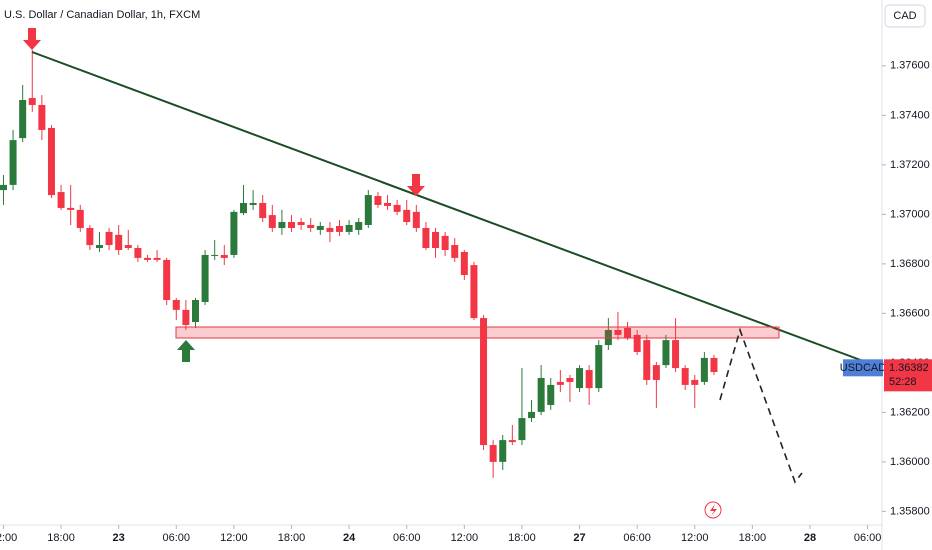 The width and height of the screenshot is (932, 550). I want to click on symbol-label: USDCAD, so click(863, 368).